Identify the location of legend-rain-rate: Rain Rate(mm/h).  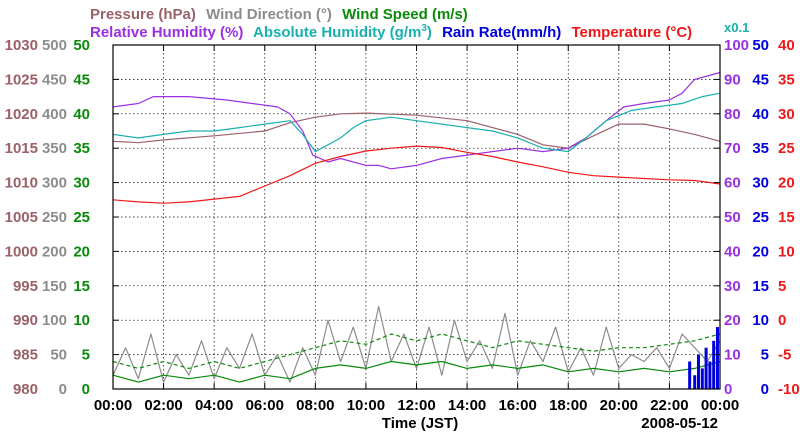
(501, 32).